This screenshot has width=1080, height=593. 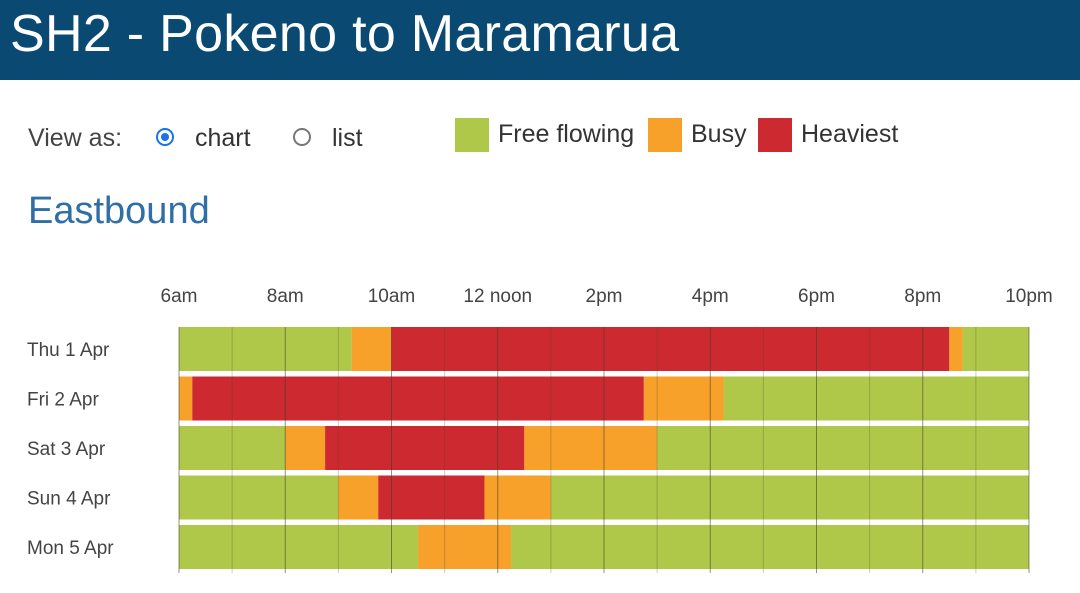 What do you see at coordinates (497, 296) in the screenshot?
I see `x-tick-label: 12 noon` at bounding box center [497, 296].